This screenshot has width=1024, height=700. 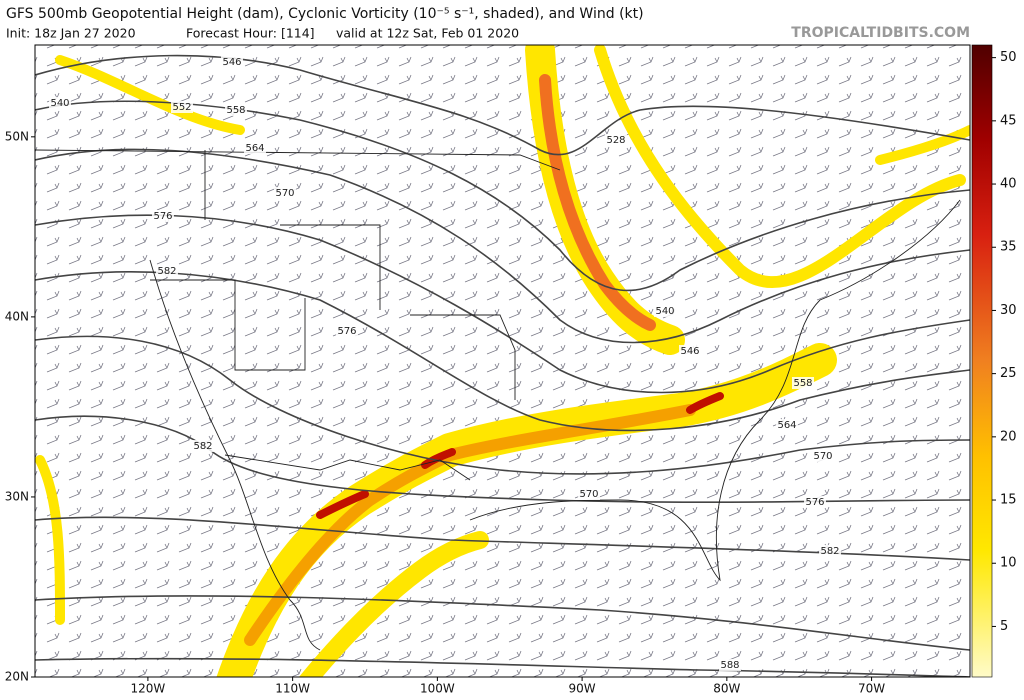 What do you see at coordinates (437, 689) in the screenshot?
I see `lon-label: 100W` at bounding box center [437, 689].